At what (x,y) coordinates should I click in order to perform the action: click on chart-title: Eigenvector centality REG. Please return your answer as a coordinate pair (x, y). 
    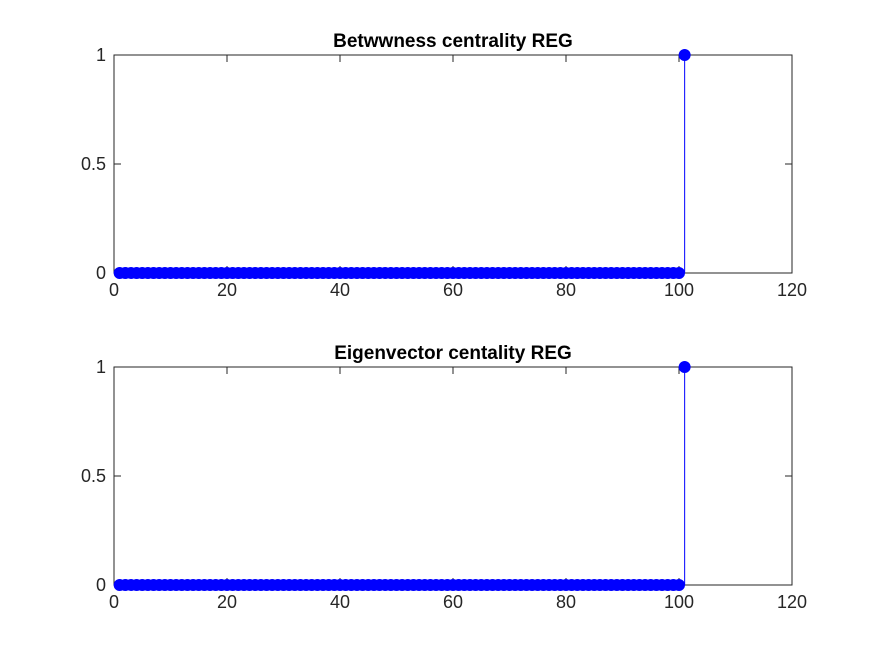
    Looking at the image, I should click on (453, 353).